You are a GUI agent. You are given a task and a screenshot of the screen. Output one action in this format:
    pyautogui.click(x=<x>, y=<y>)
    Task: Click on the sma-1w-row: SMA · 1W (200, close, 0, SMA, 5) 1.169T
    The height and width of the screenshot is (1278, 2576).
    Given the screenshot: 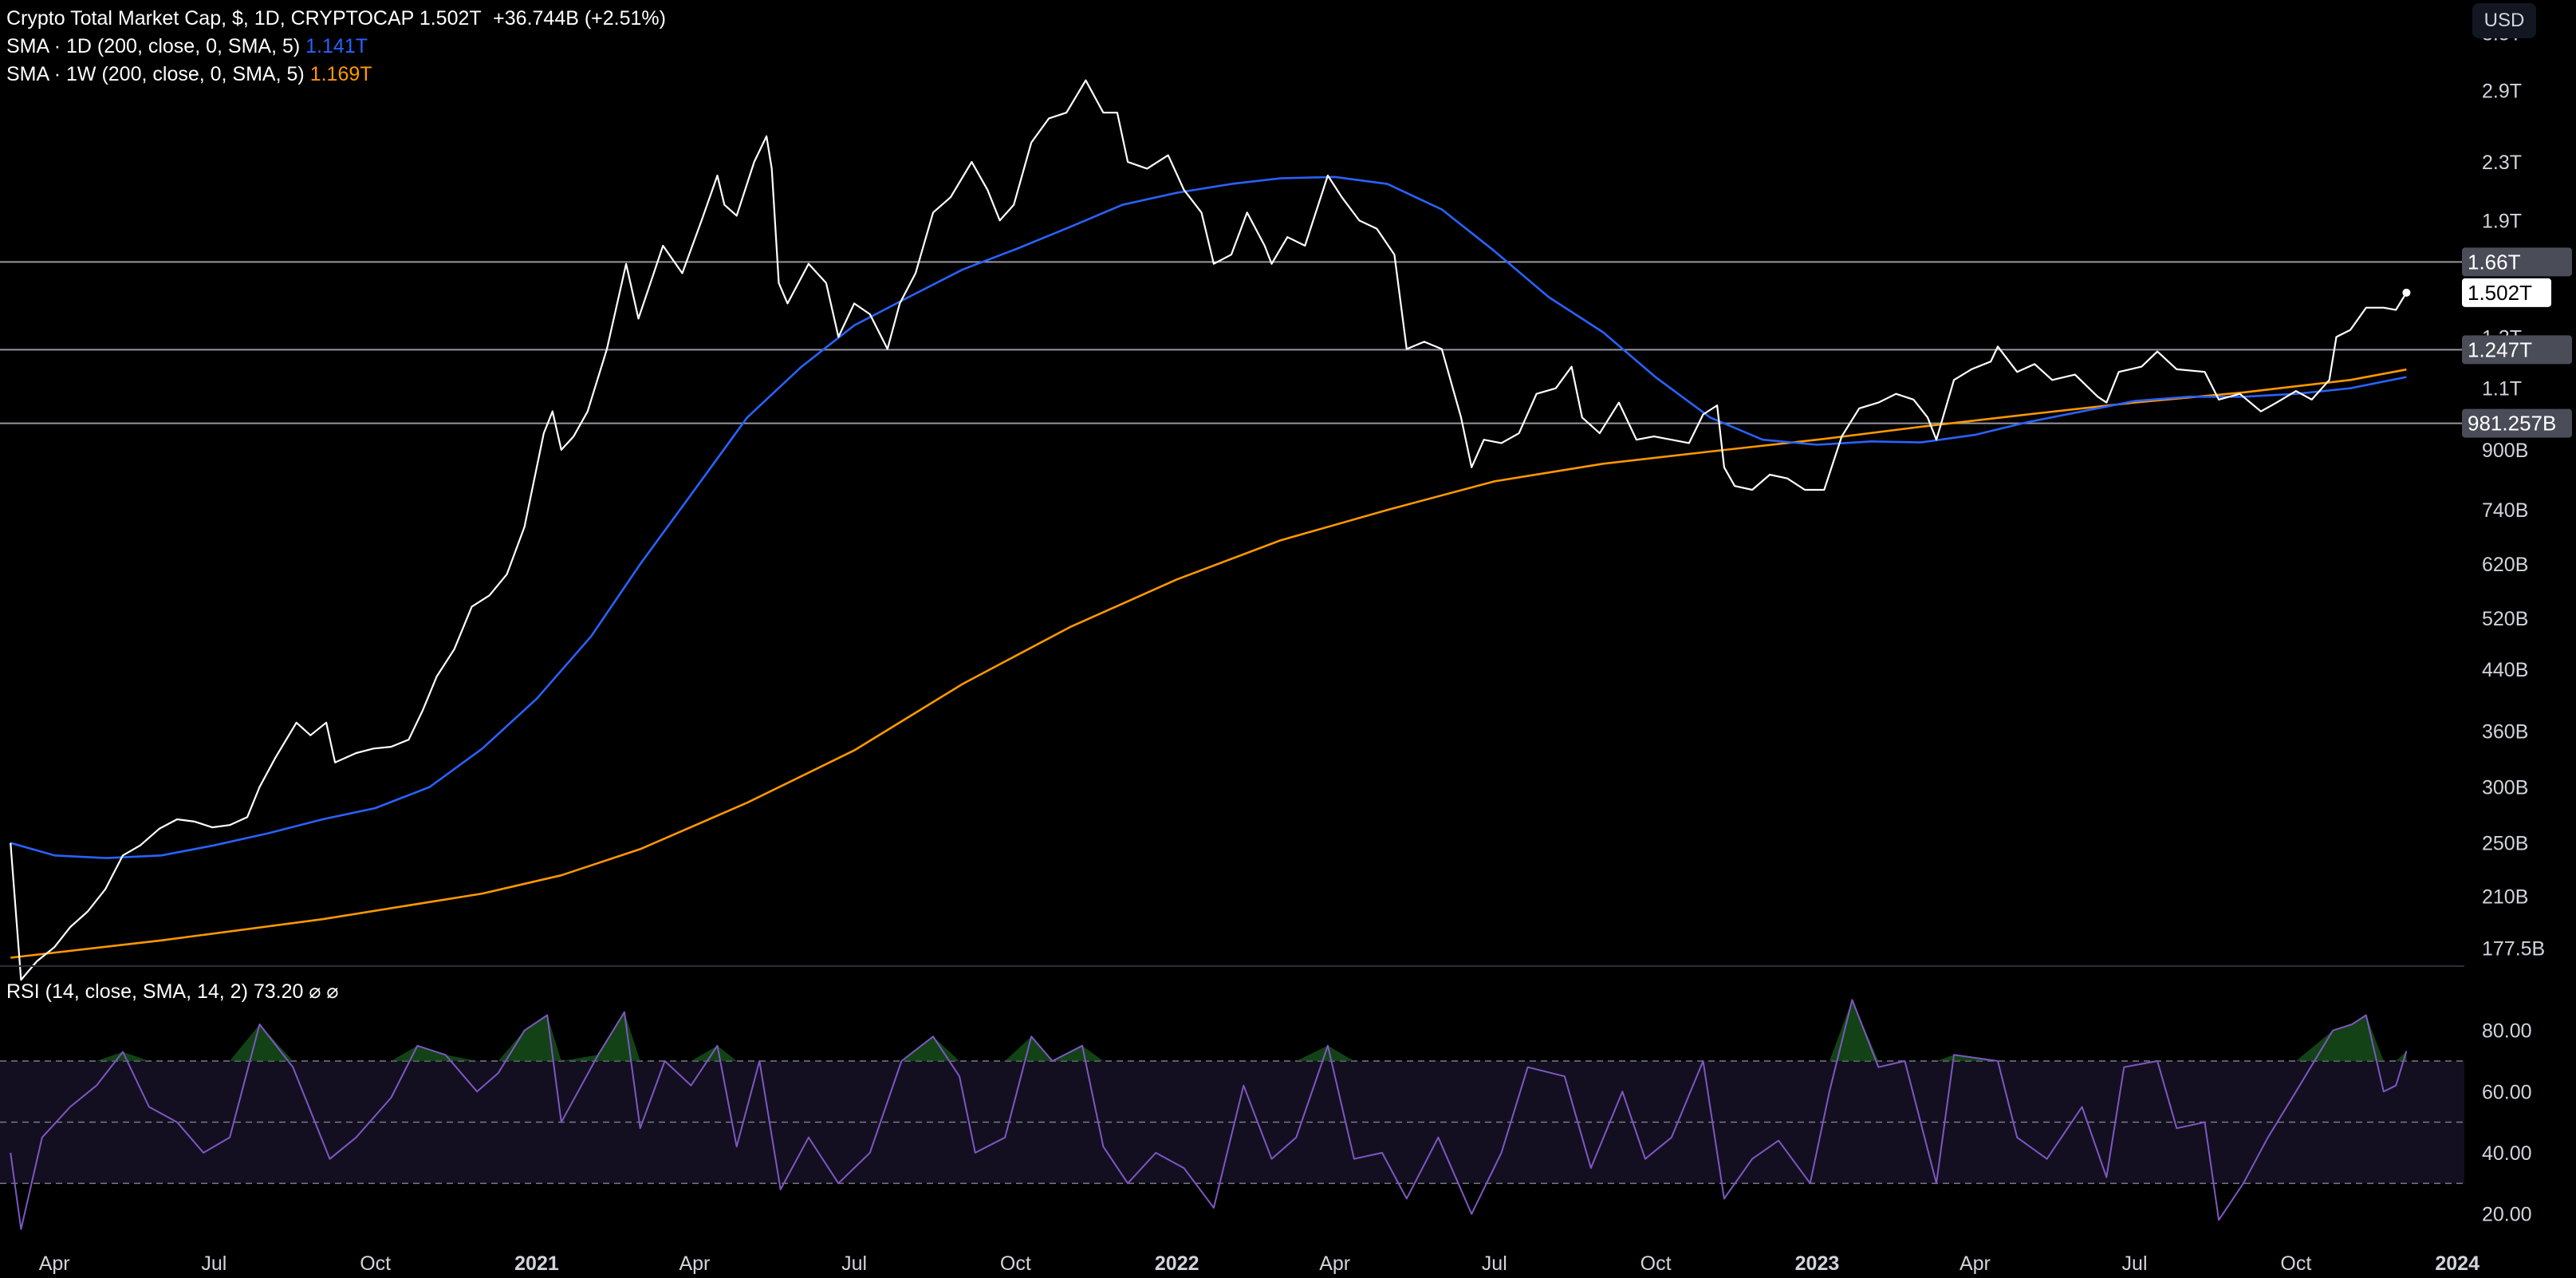 What is the action you would take?
    pyautogui.click(x=336, y=75)
    